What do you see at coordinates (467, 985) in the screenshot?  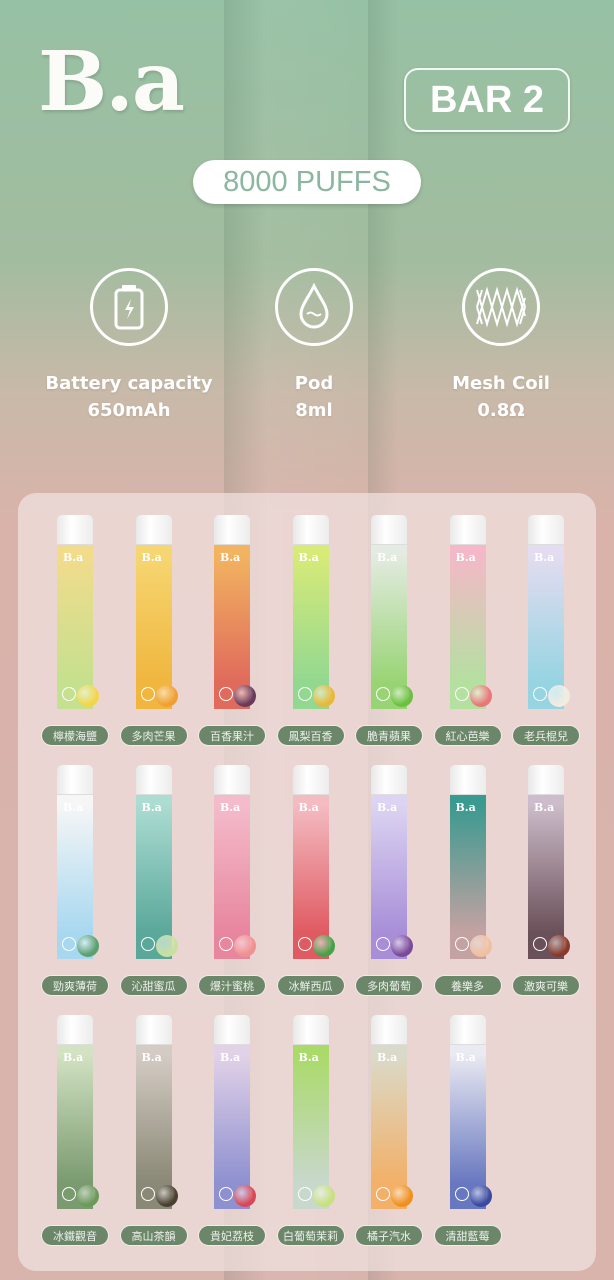 I see `flavor-label: 養樂多` at bounding box center [467, 985].